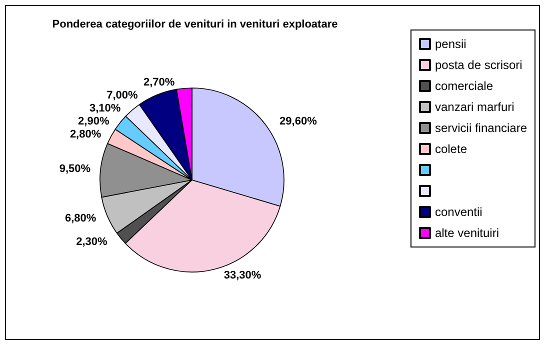 Image resolution: width=547 pixels, height=346 pixels. Describe the element at coordinates (474, 107) in the screenshot. I see `legend-label: vanzari marfuri` at that location.